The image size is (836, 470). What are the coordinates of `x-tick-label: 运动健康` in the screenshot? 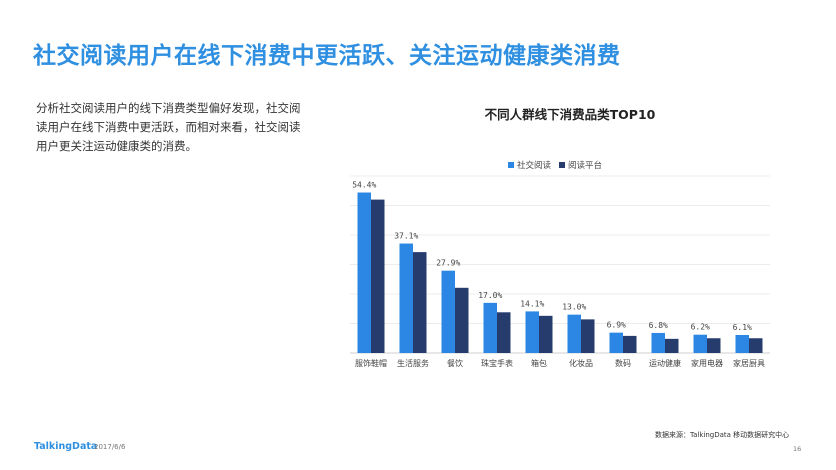 It's located at (665, 363).